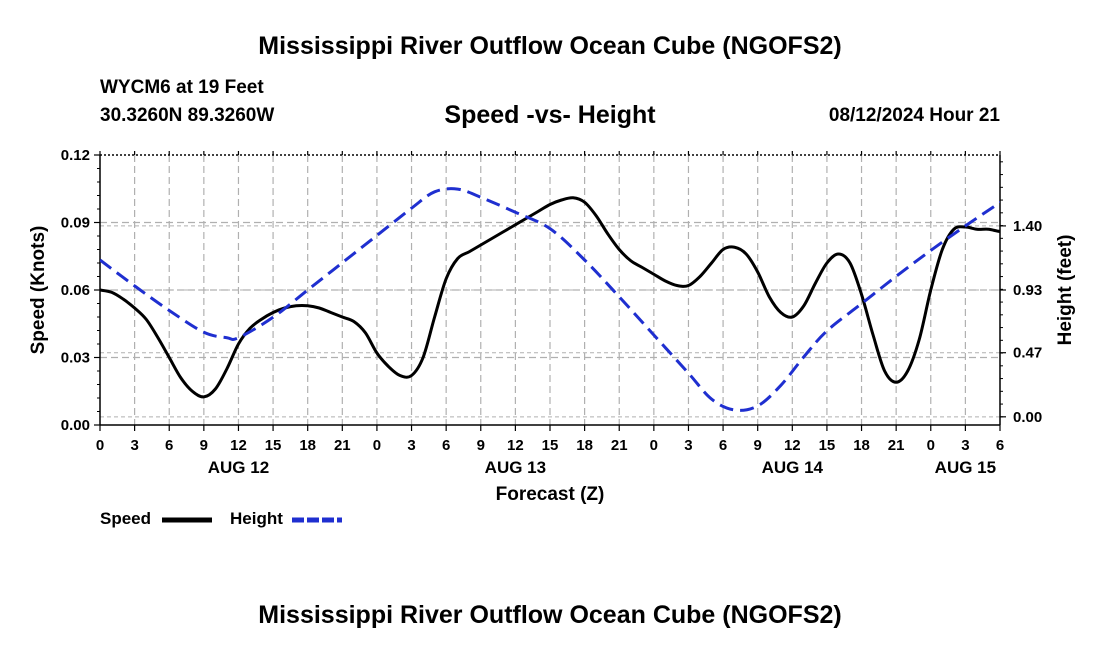 The width and height of the screenshot is (1100, 650). Describe the element at coordinates (515, 467) in the screenshot. I see `x-date-label: AUG 13` at that location.